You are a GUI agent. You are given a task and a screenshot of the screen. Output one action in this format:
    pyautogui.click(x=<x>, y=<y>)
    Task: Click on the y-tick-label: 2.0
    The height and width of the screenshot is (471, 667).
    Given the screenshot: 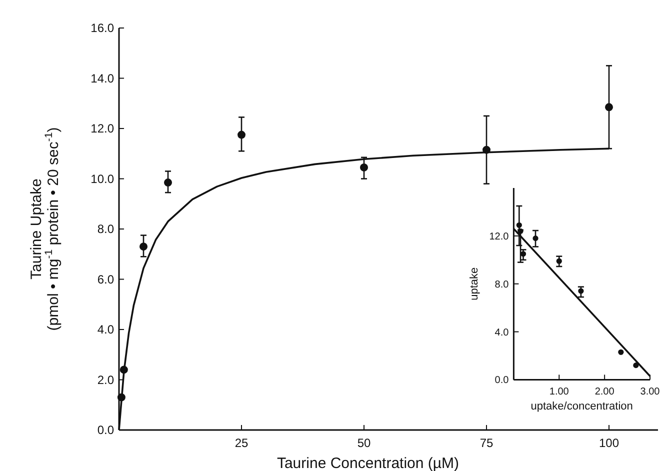 What is the action you would take?
    pyautogui.click(x=105, y=379)
    